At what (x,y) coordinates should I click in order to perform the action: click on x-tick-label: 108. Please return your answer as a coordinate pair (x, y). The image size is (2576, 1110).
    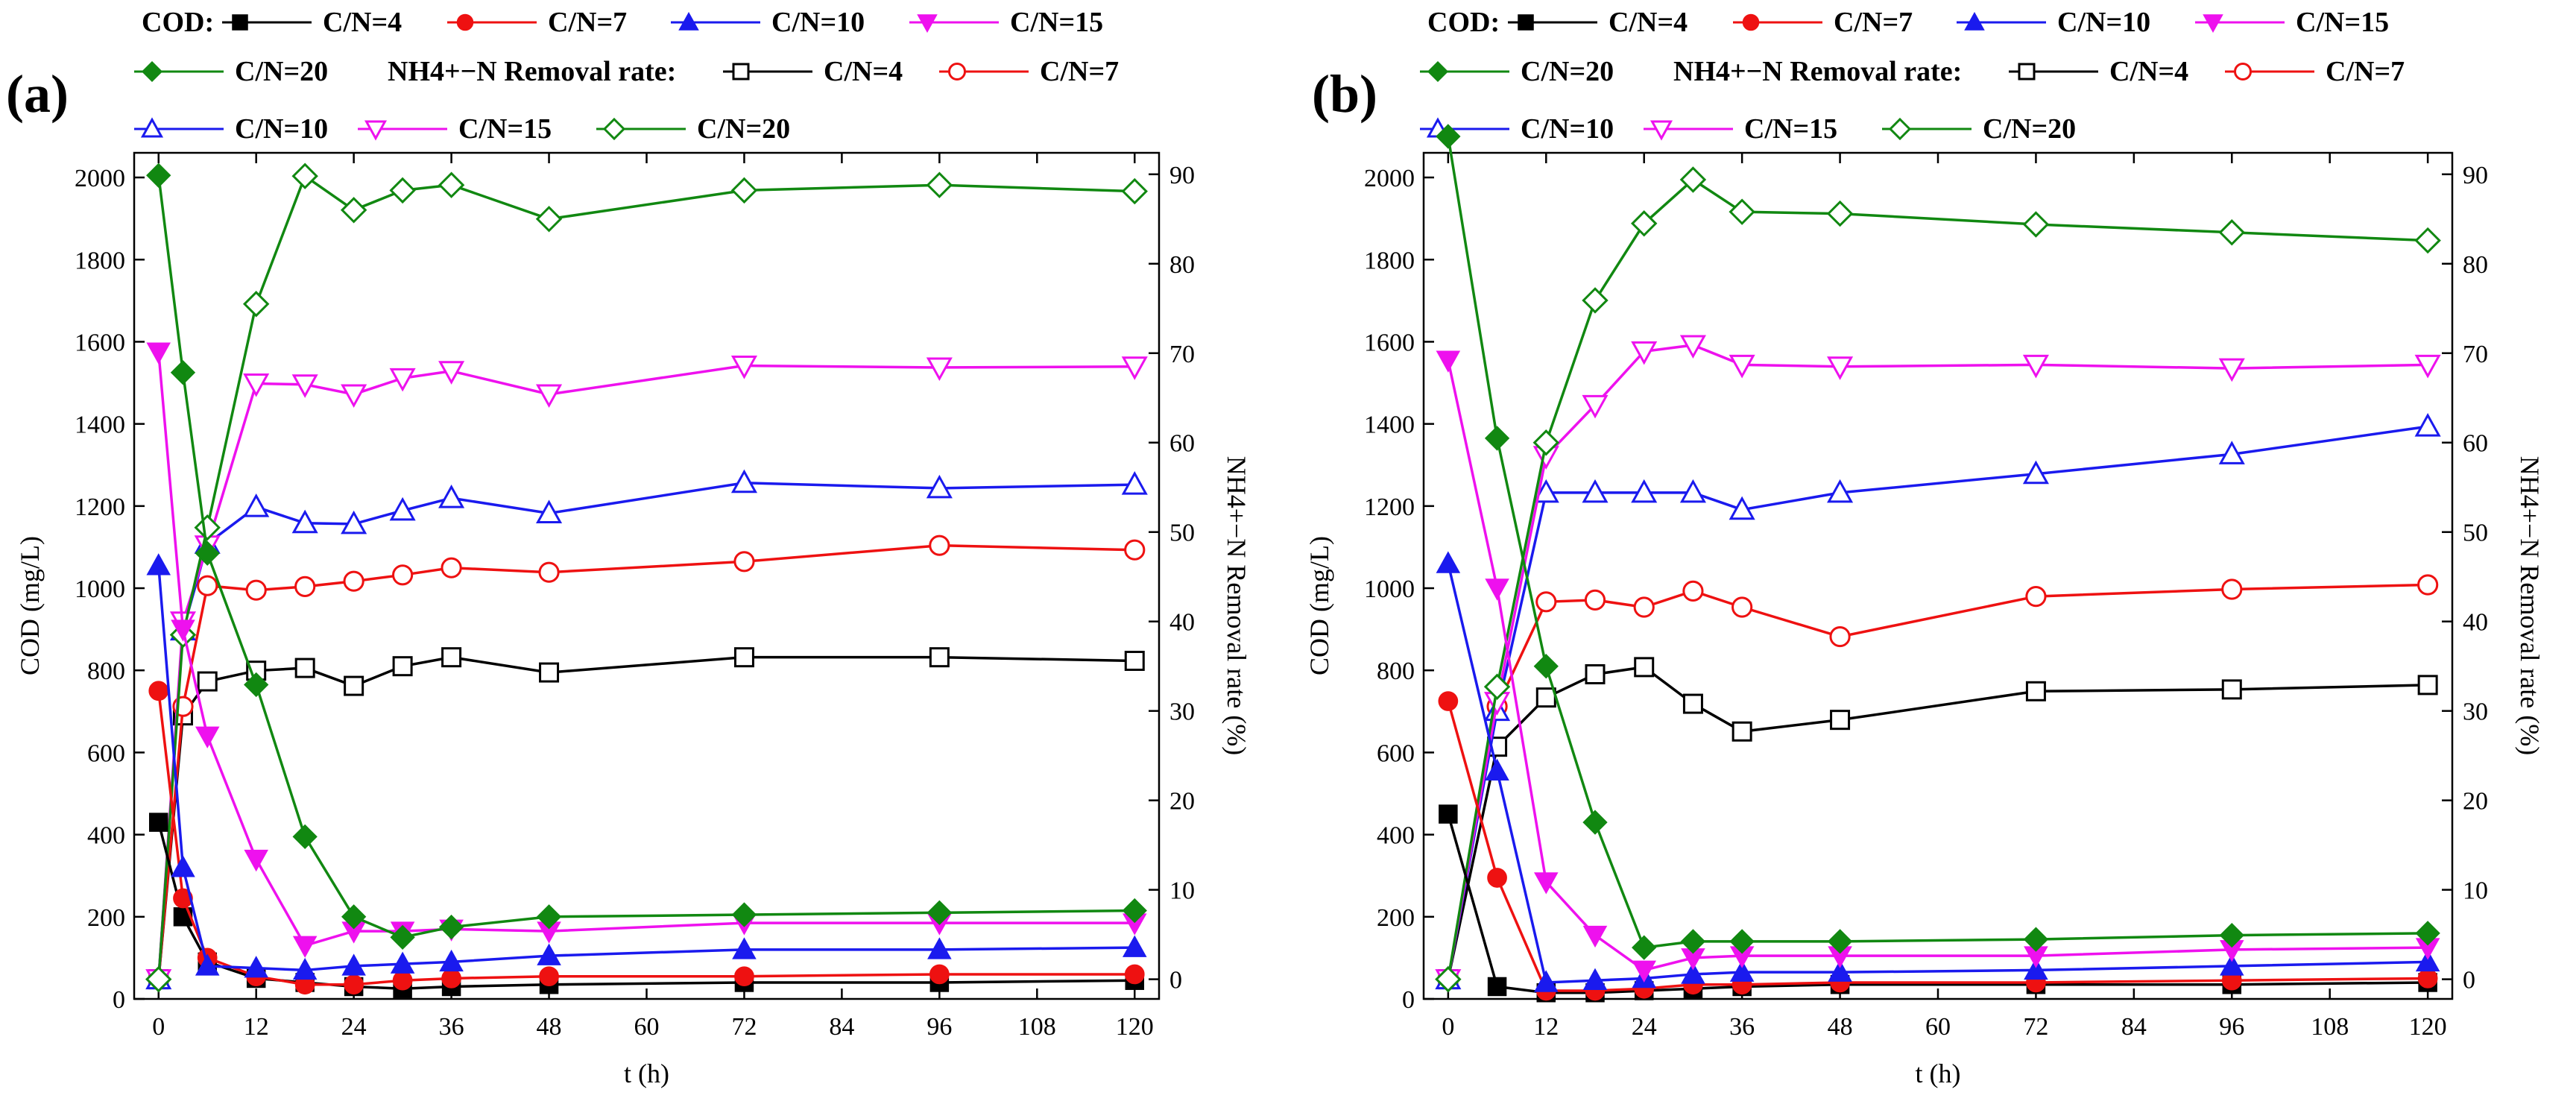
    Looking at the image, I should click on (1037, 1027).